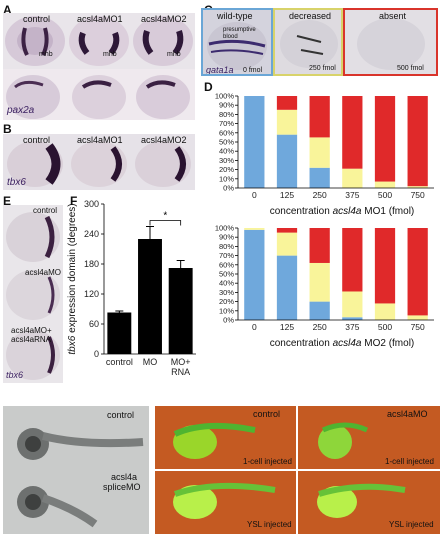  Describe the element at coordinates (110, 54) in the screenshot. I see `panel-a-mhb-label-2: mhb` at that location.